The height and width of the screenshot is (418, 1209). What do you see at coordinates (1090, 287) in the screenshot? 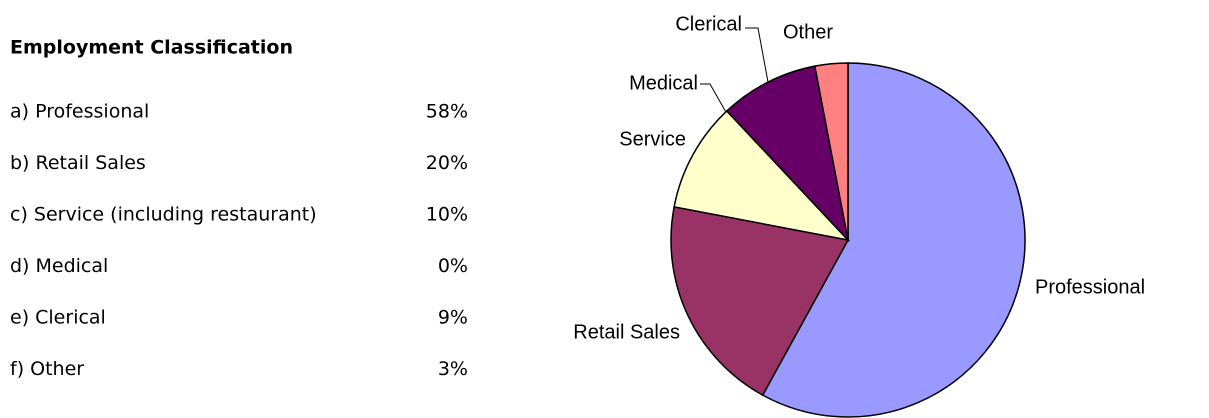
I see `slice-label: Professional` at bounding box center [1090, 287].